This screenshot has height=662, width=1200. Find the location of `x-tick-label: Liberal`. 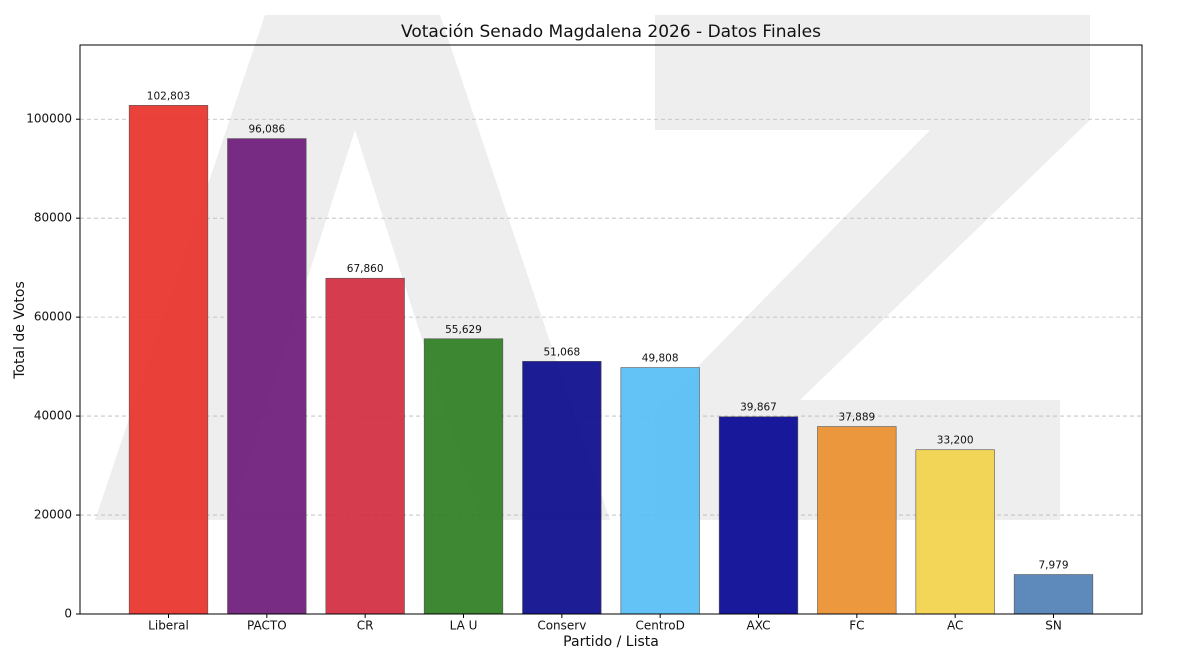

x-tick-label: Liberal is located at coordinates (168, 626).